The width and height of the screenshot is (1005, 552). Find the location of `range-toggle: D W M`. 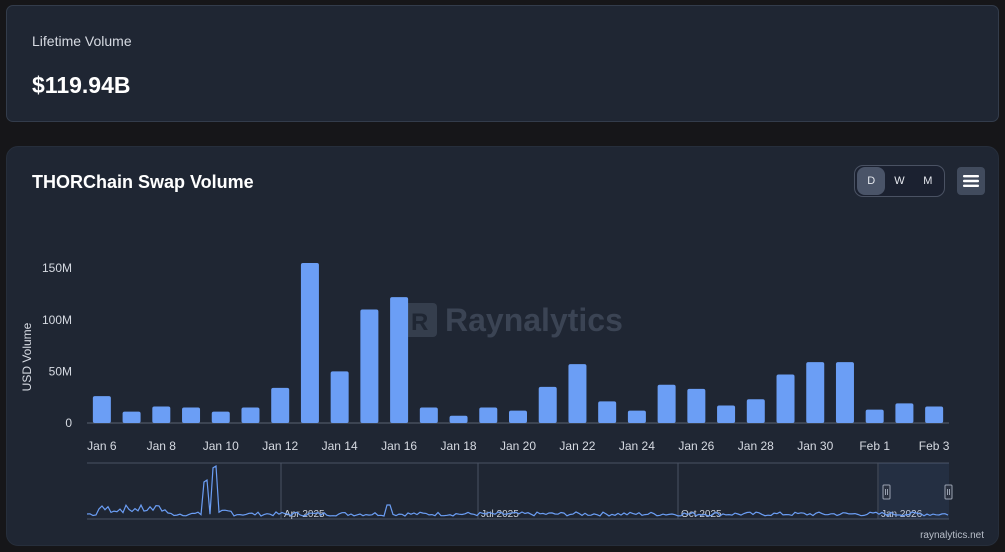

range-toggle: D W M is located at coordinates (899, 181).